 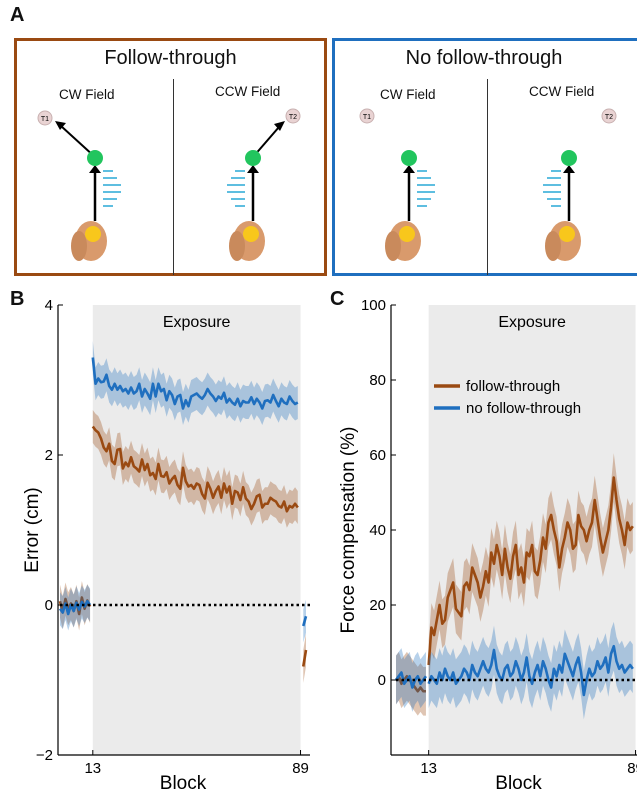 What do you see at coordinates (377, 455) in the screenshot?
I see `y-tick-label: 60` at bounding box center [377, 455].